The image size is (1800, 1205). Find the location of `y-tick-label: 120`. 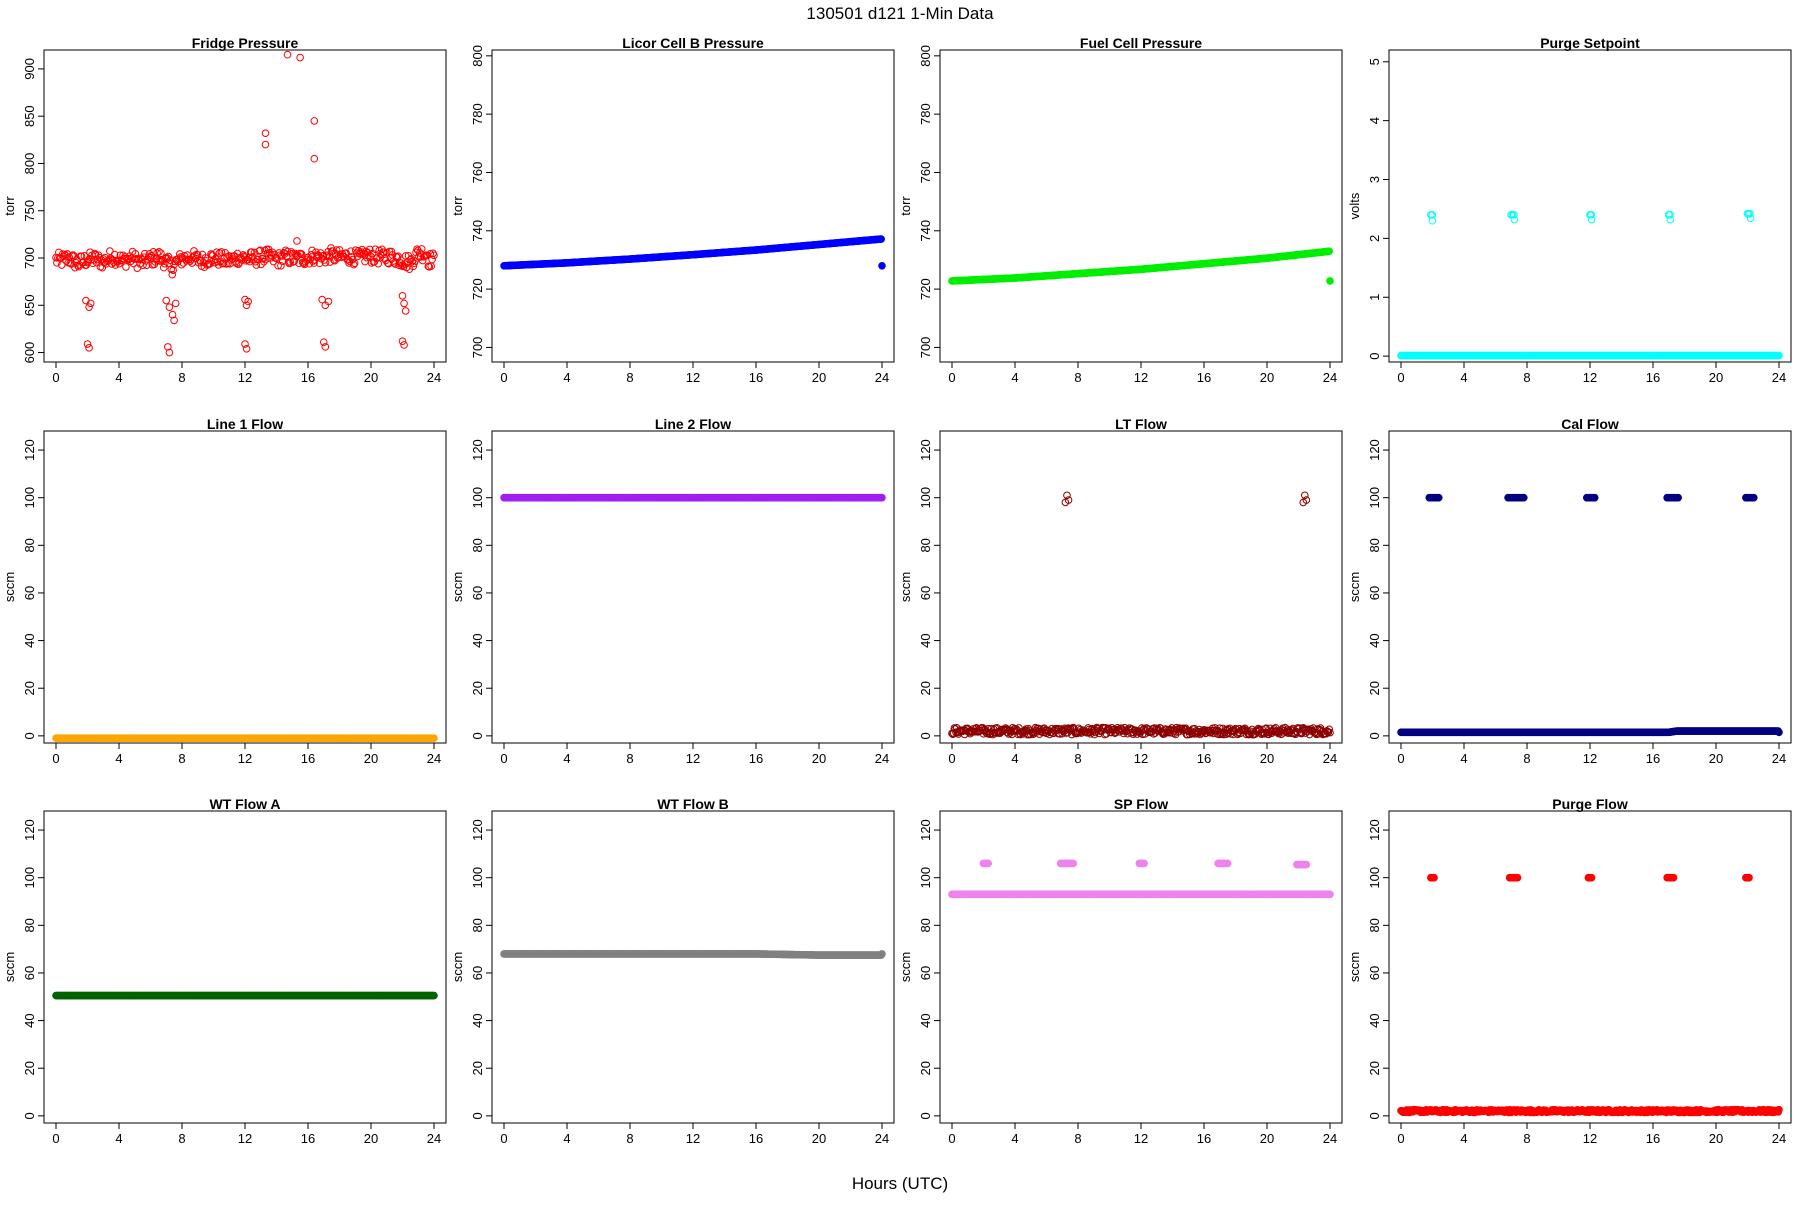

y-tick-label: 120 is located at coordinates (477, 830).